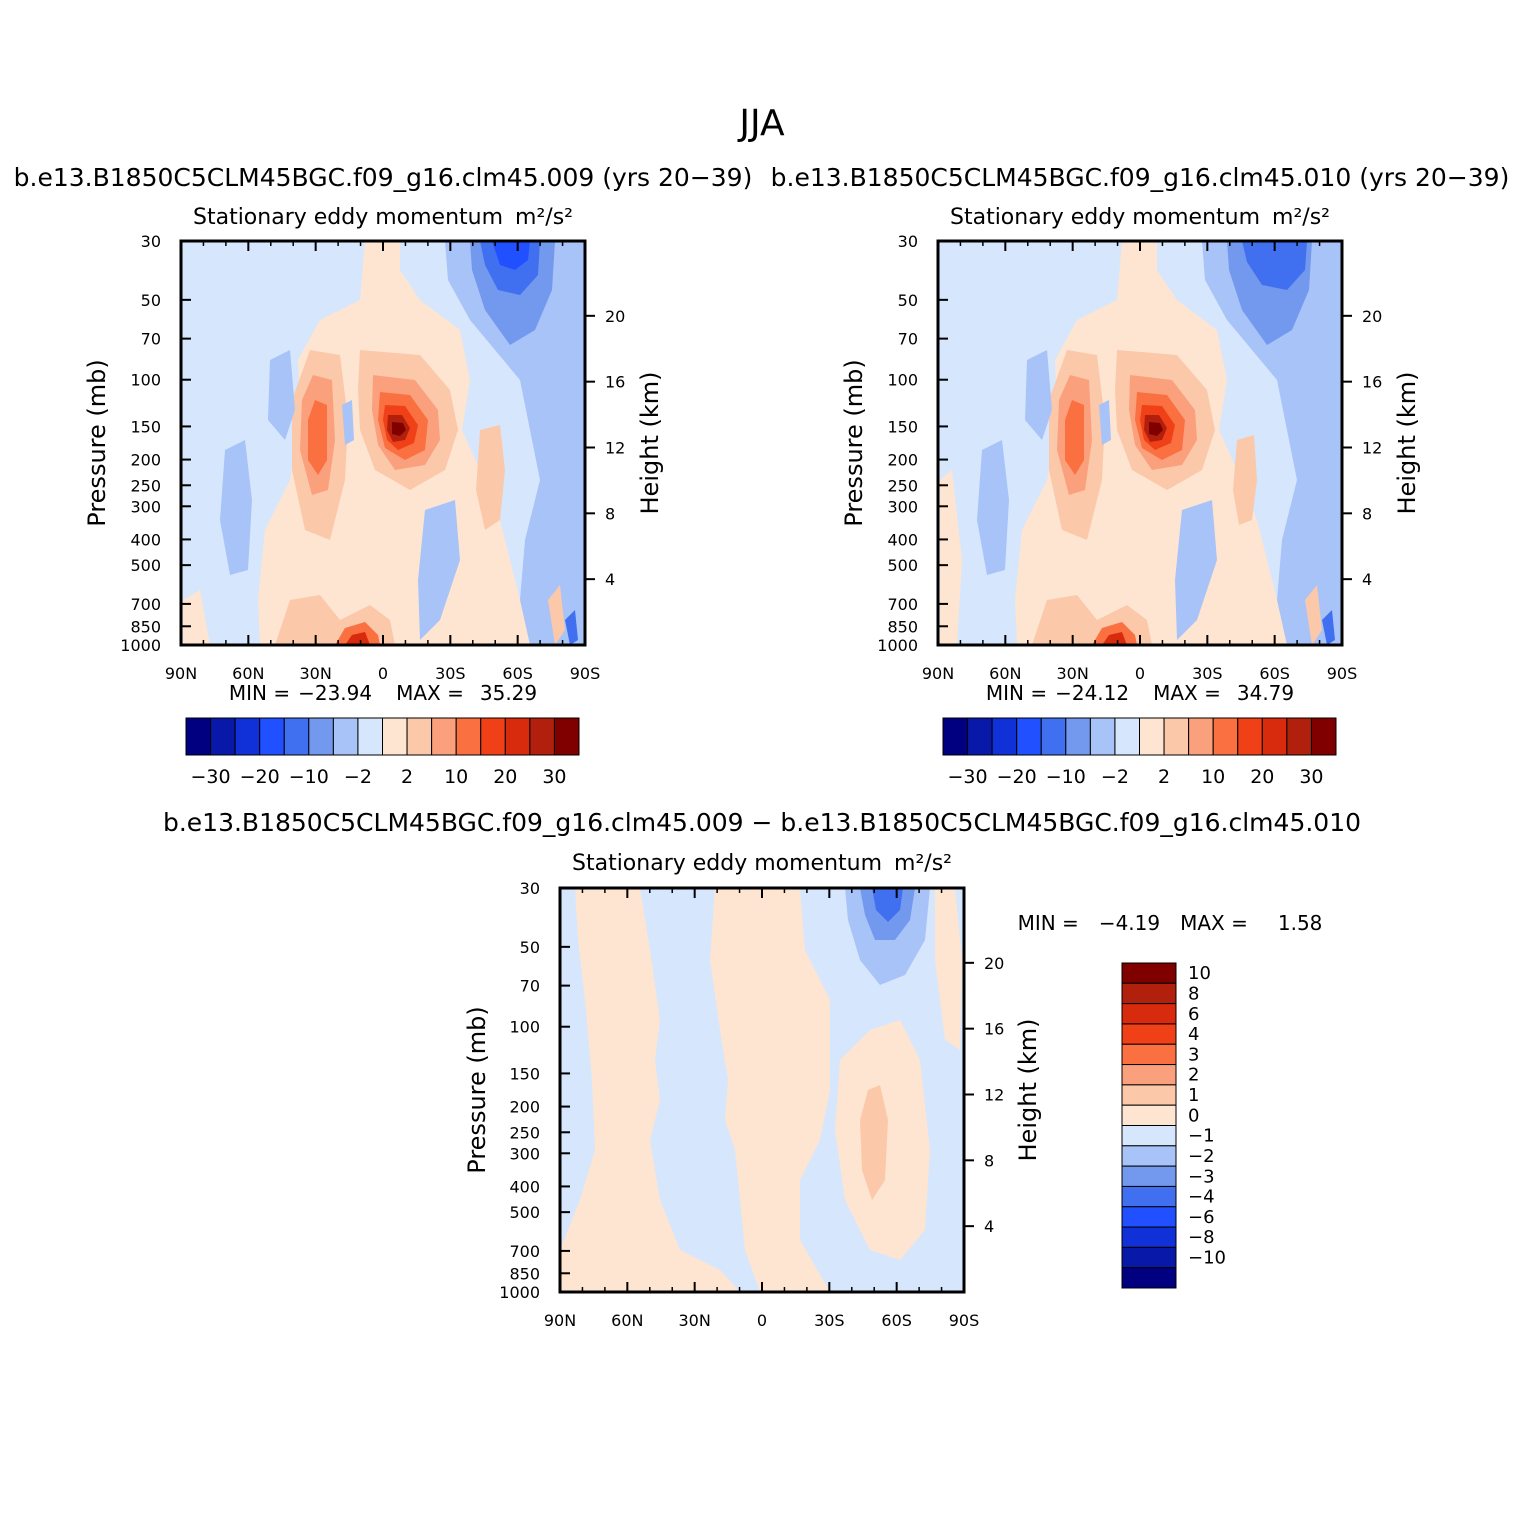 The height and width of the screenshot is (1524, 1524). I want to click on panel3-ytick-label: 50, so click(530, 947).